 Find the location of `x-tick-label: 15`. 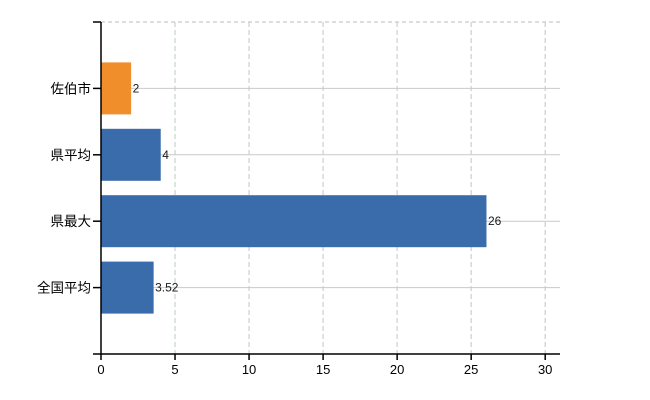

x-tick-label: 15 is located at coordinates (323, 369).